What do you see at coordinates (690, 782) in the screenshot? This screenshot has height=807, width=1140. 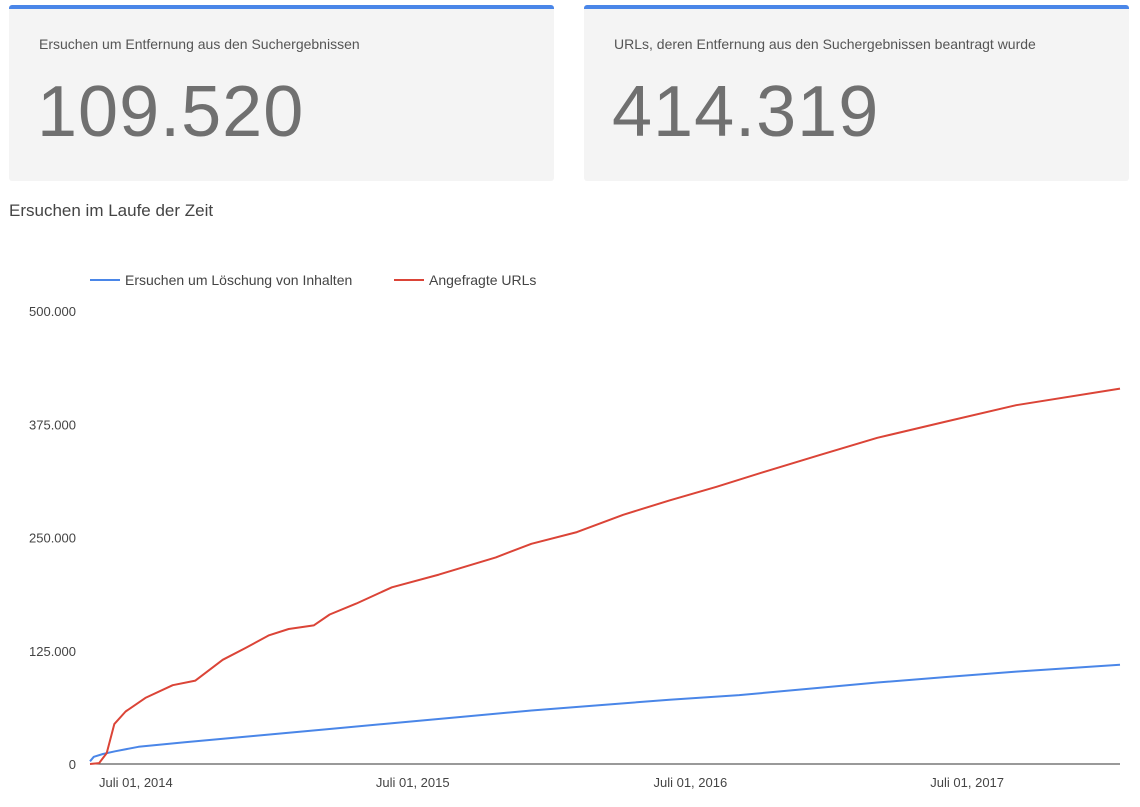 I see `x-tick-label: Juli 01, 2016` at bounding box center [690, 782].